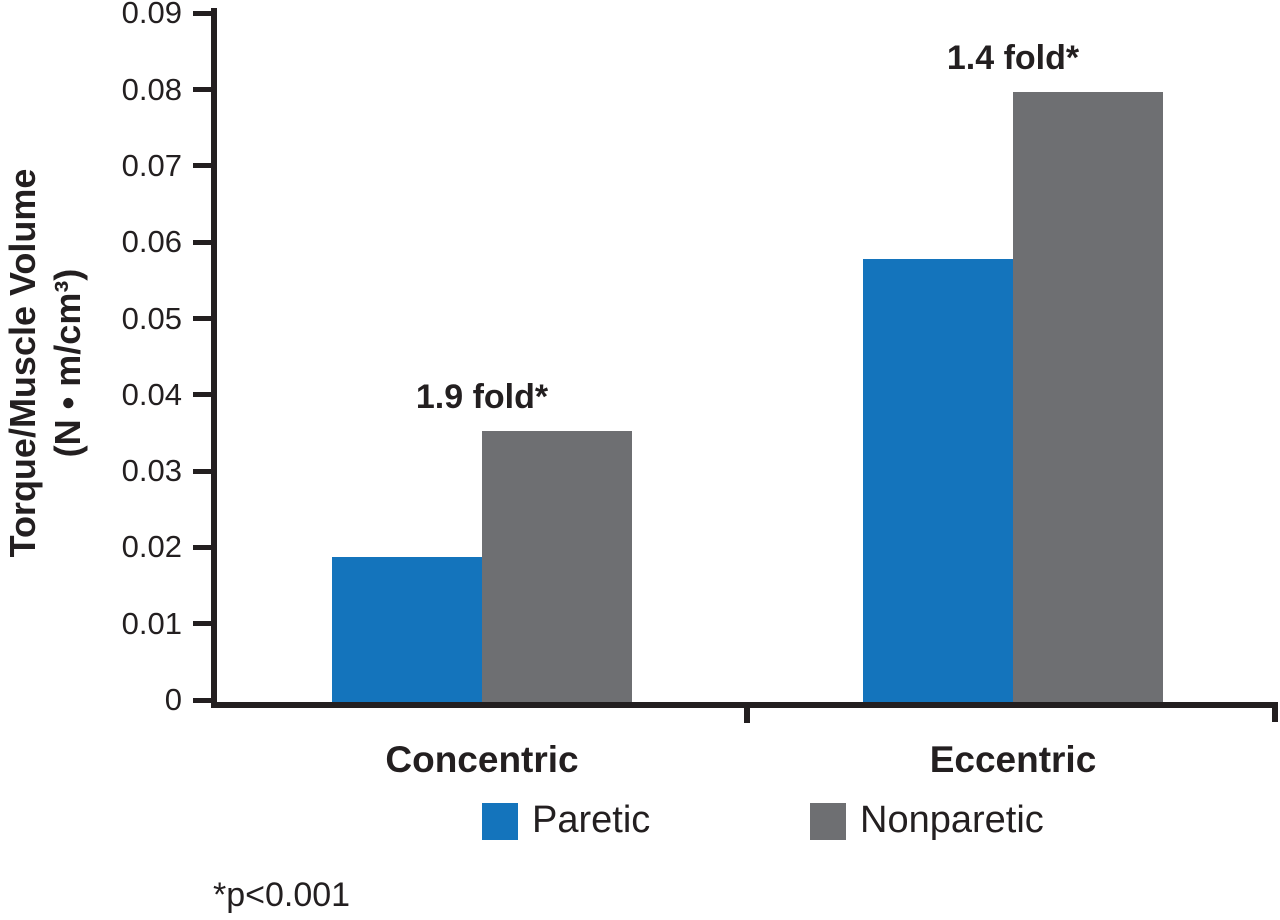  What do you see at coordinates (747, 715) in the screenshot?
I see `x-axis-tick-mid` at bounding box center [747, 715].